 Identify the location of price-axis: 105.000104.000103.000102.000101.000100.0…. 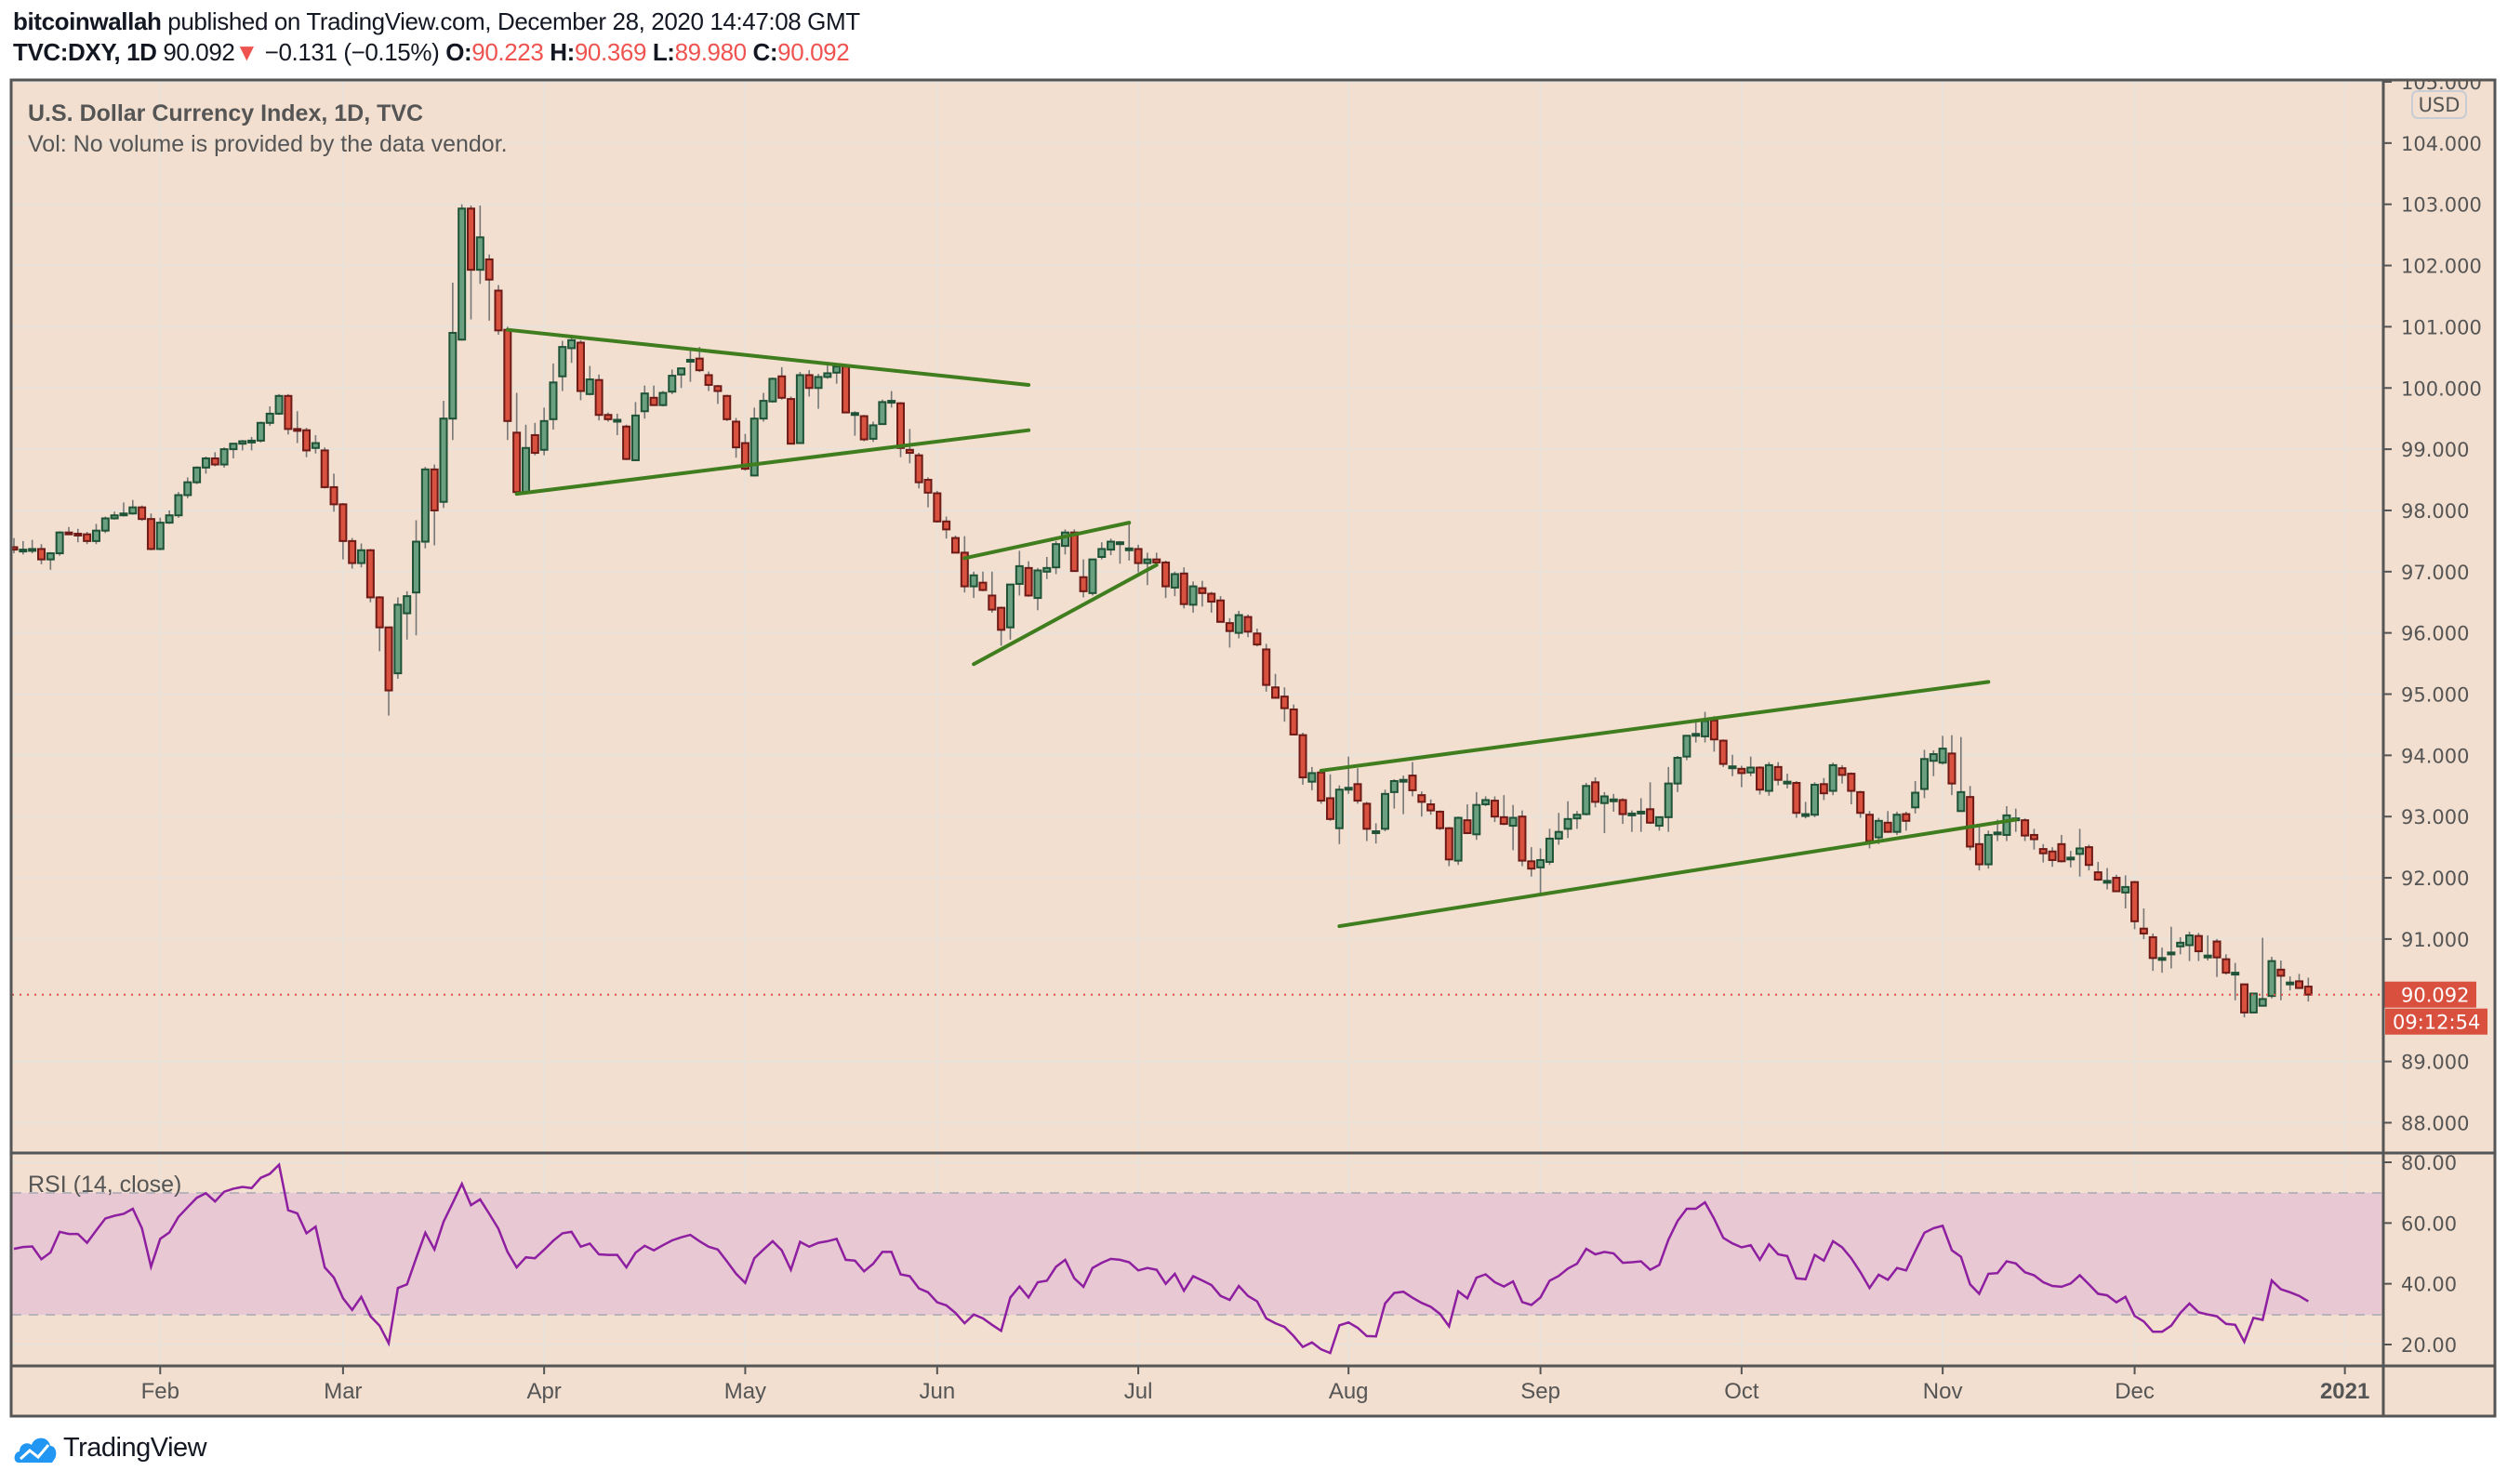
(2432, 603).